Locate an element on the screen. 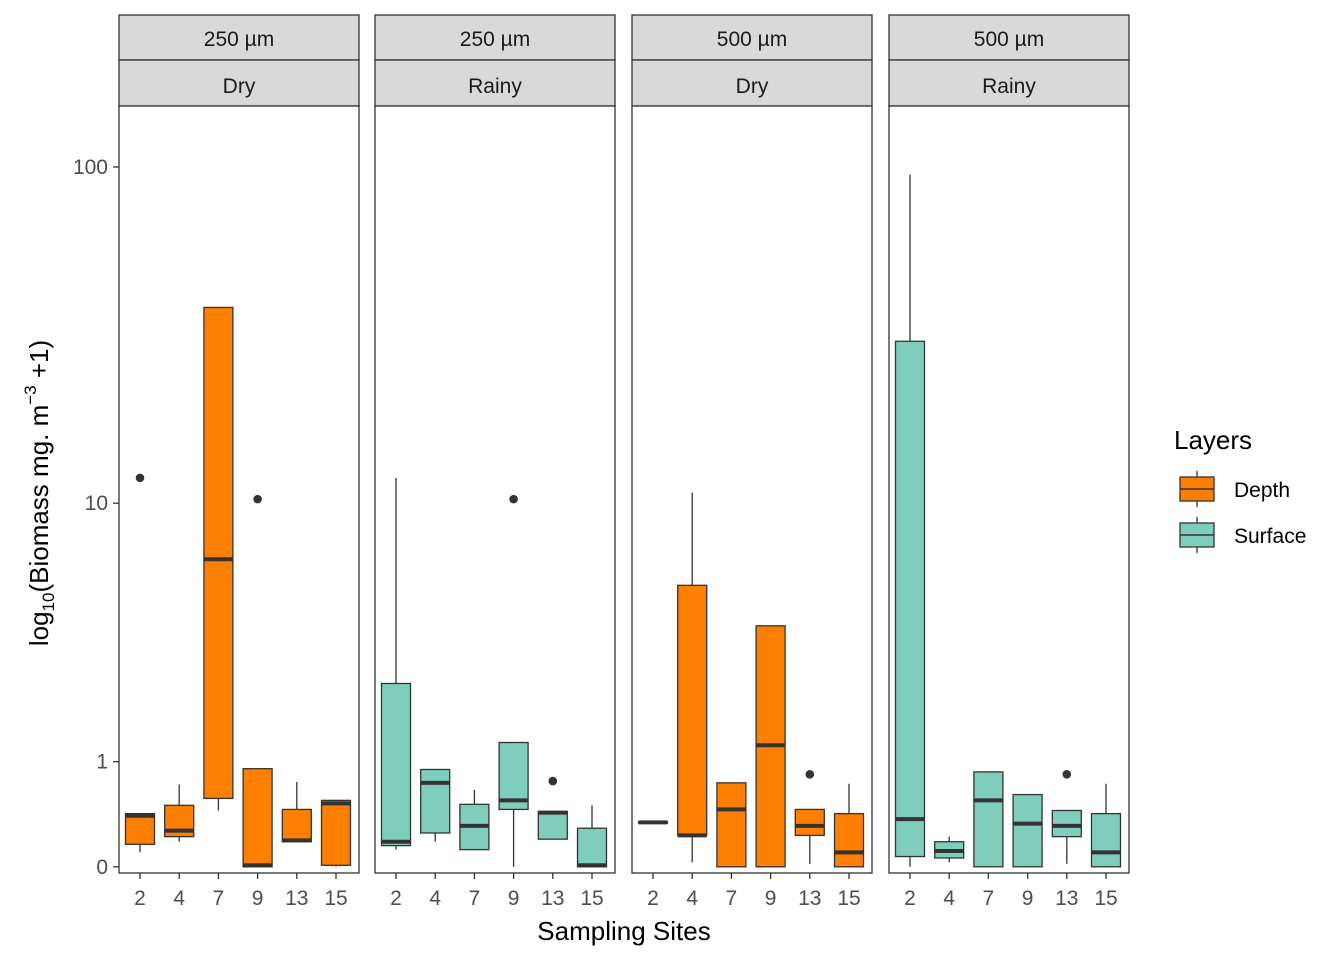 The width and height of the screenshot is (1344, 960). legend-entry-label: Depth is located at coordinates (1262, 490).